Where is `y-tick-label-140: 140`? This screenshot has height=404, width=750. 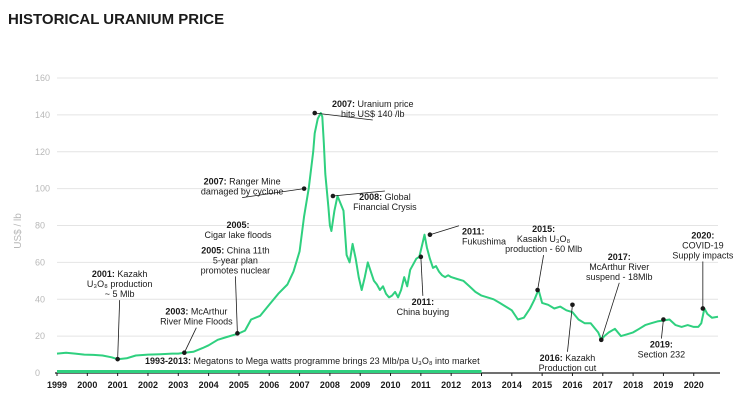 y-tick-label-140: 140 is located at coordinates (42, 115).